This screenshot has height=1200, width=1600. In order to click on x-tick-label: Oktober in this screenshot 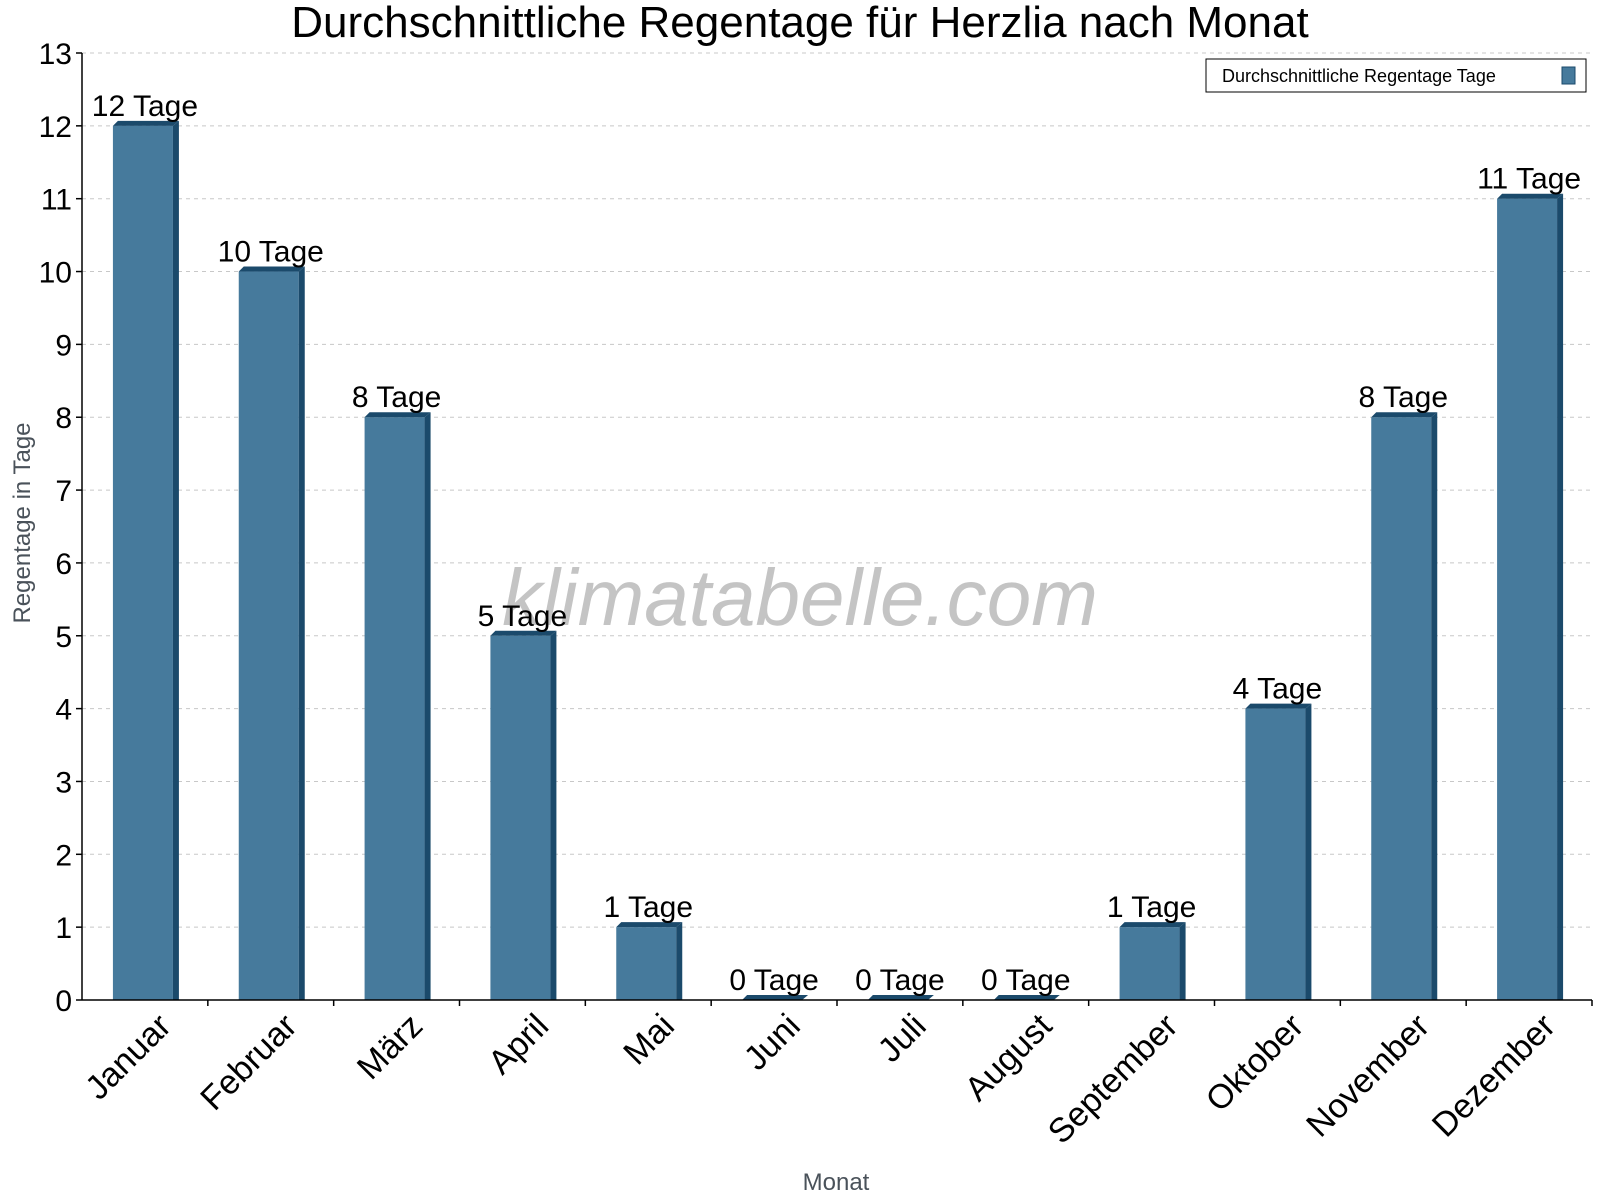, I will do `click(1255, 1063)`.